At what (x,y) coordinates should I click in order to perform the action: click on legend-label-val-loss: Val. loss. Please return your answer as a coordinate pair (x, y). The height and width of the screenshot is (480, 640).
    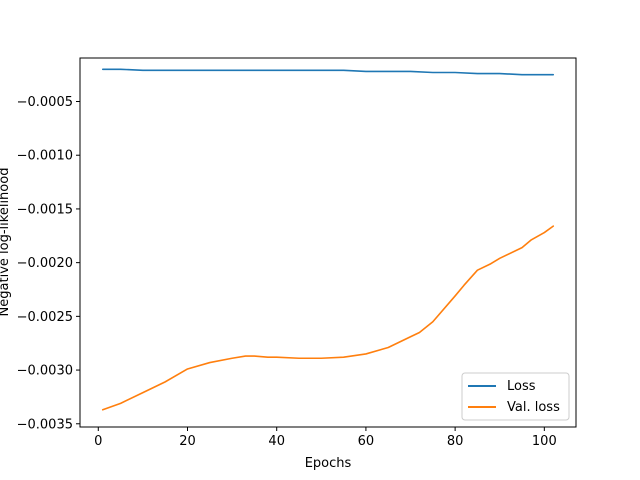
    Looking at the image, I should click on (533, 407).